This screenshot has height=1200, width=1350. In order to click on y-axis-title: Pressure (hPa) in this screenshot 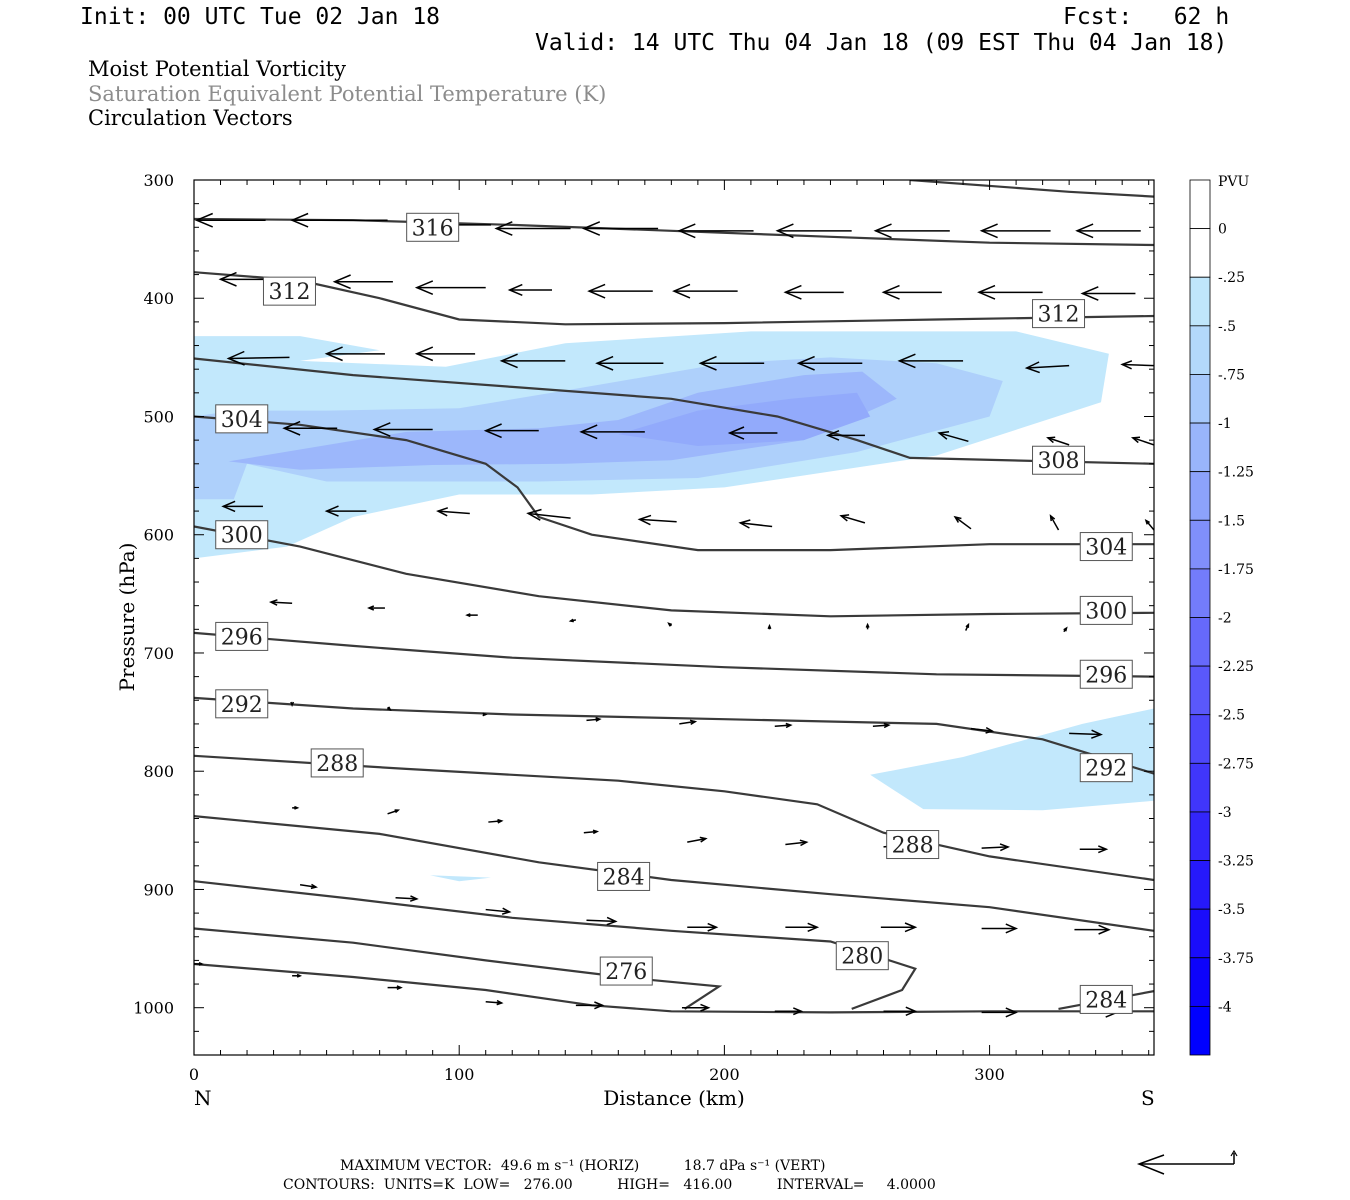, I will do `click(127, 617)`.